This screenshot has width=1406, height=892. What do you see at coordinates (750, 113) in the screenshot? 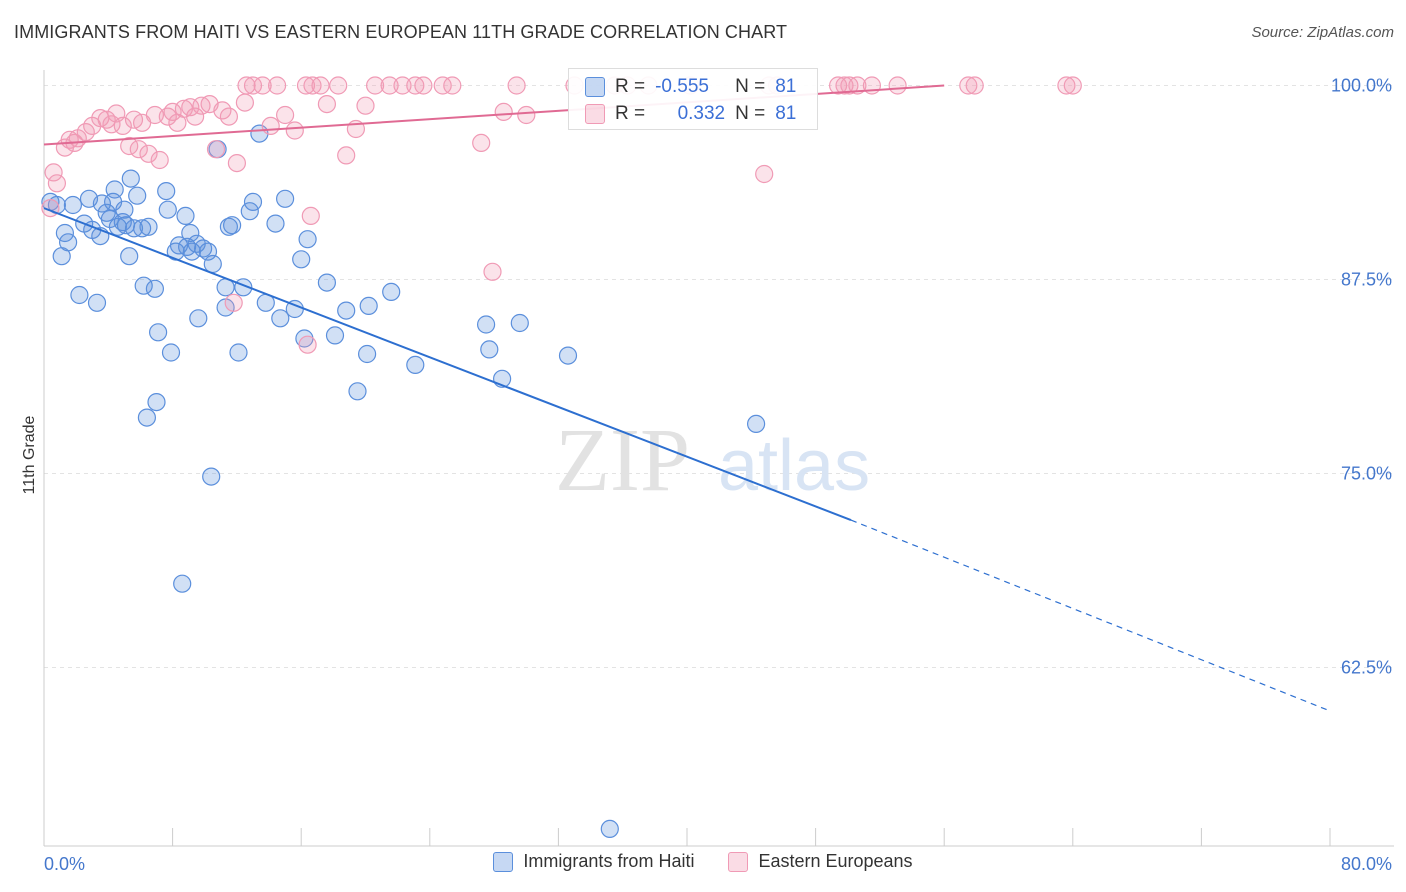
I see `stats-n-label: N =` at bounding box center [750, 113].